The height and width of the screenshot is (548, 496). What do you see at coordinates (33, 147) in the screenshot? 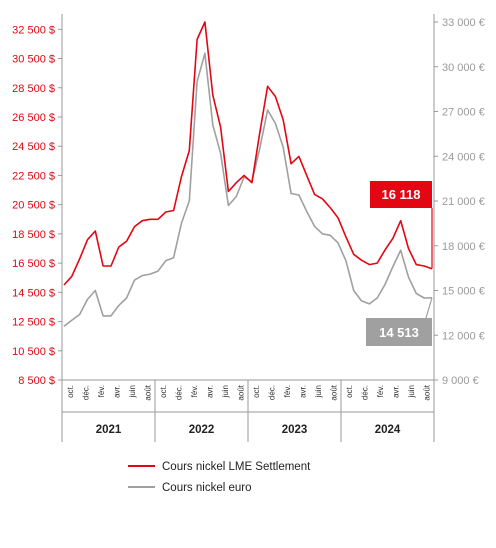
I see `left-tick-label: 24 500 $` at bounding box center [33, 147].